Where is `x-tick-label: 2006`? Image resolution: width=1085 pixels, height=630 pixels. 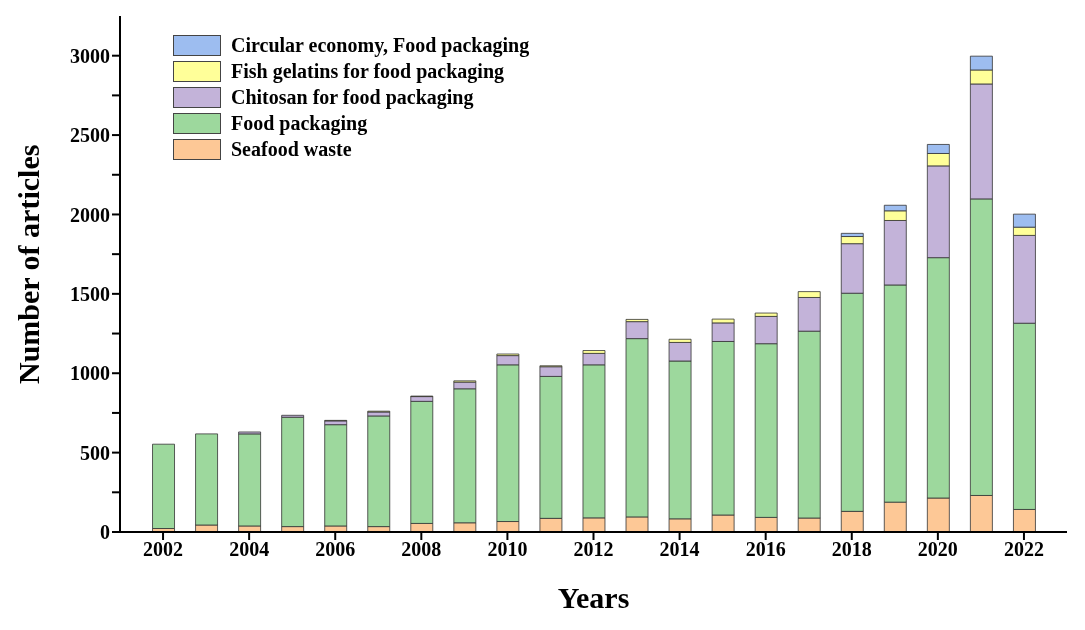
x-tick-label: 2006 is located at coordinates (335, 549).